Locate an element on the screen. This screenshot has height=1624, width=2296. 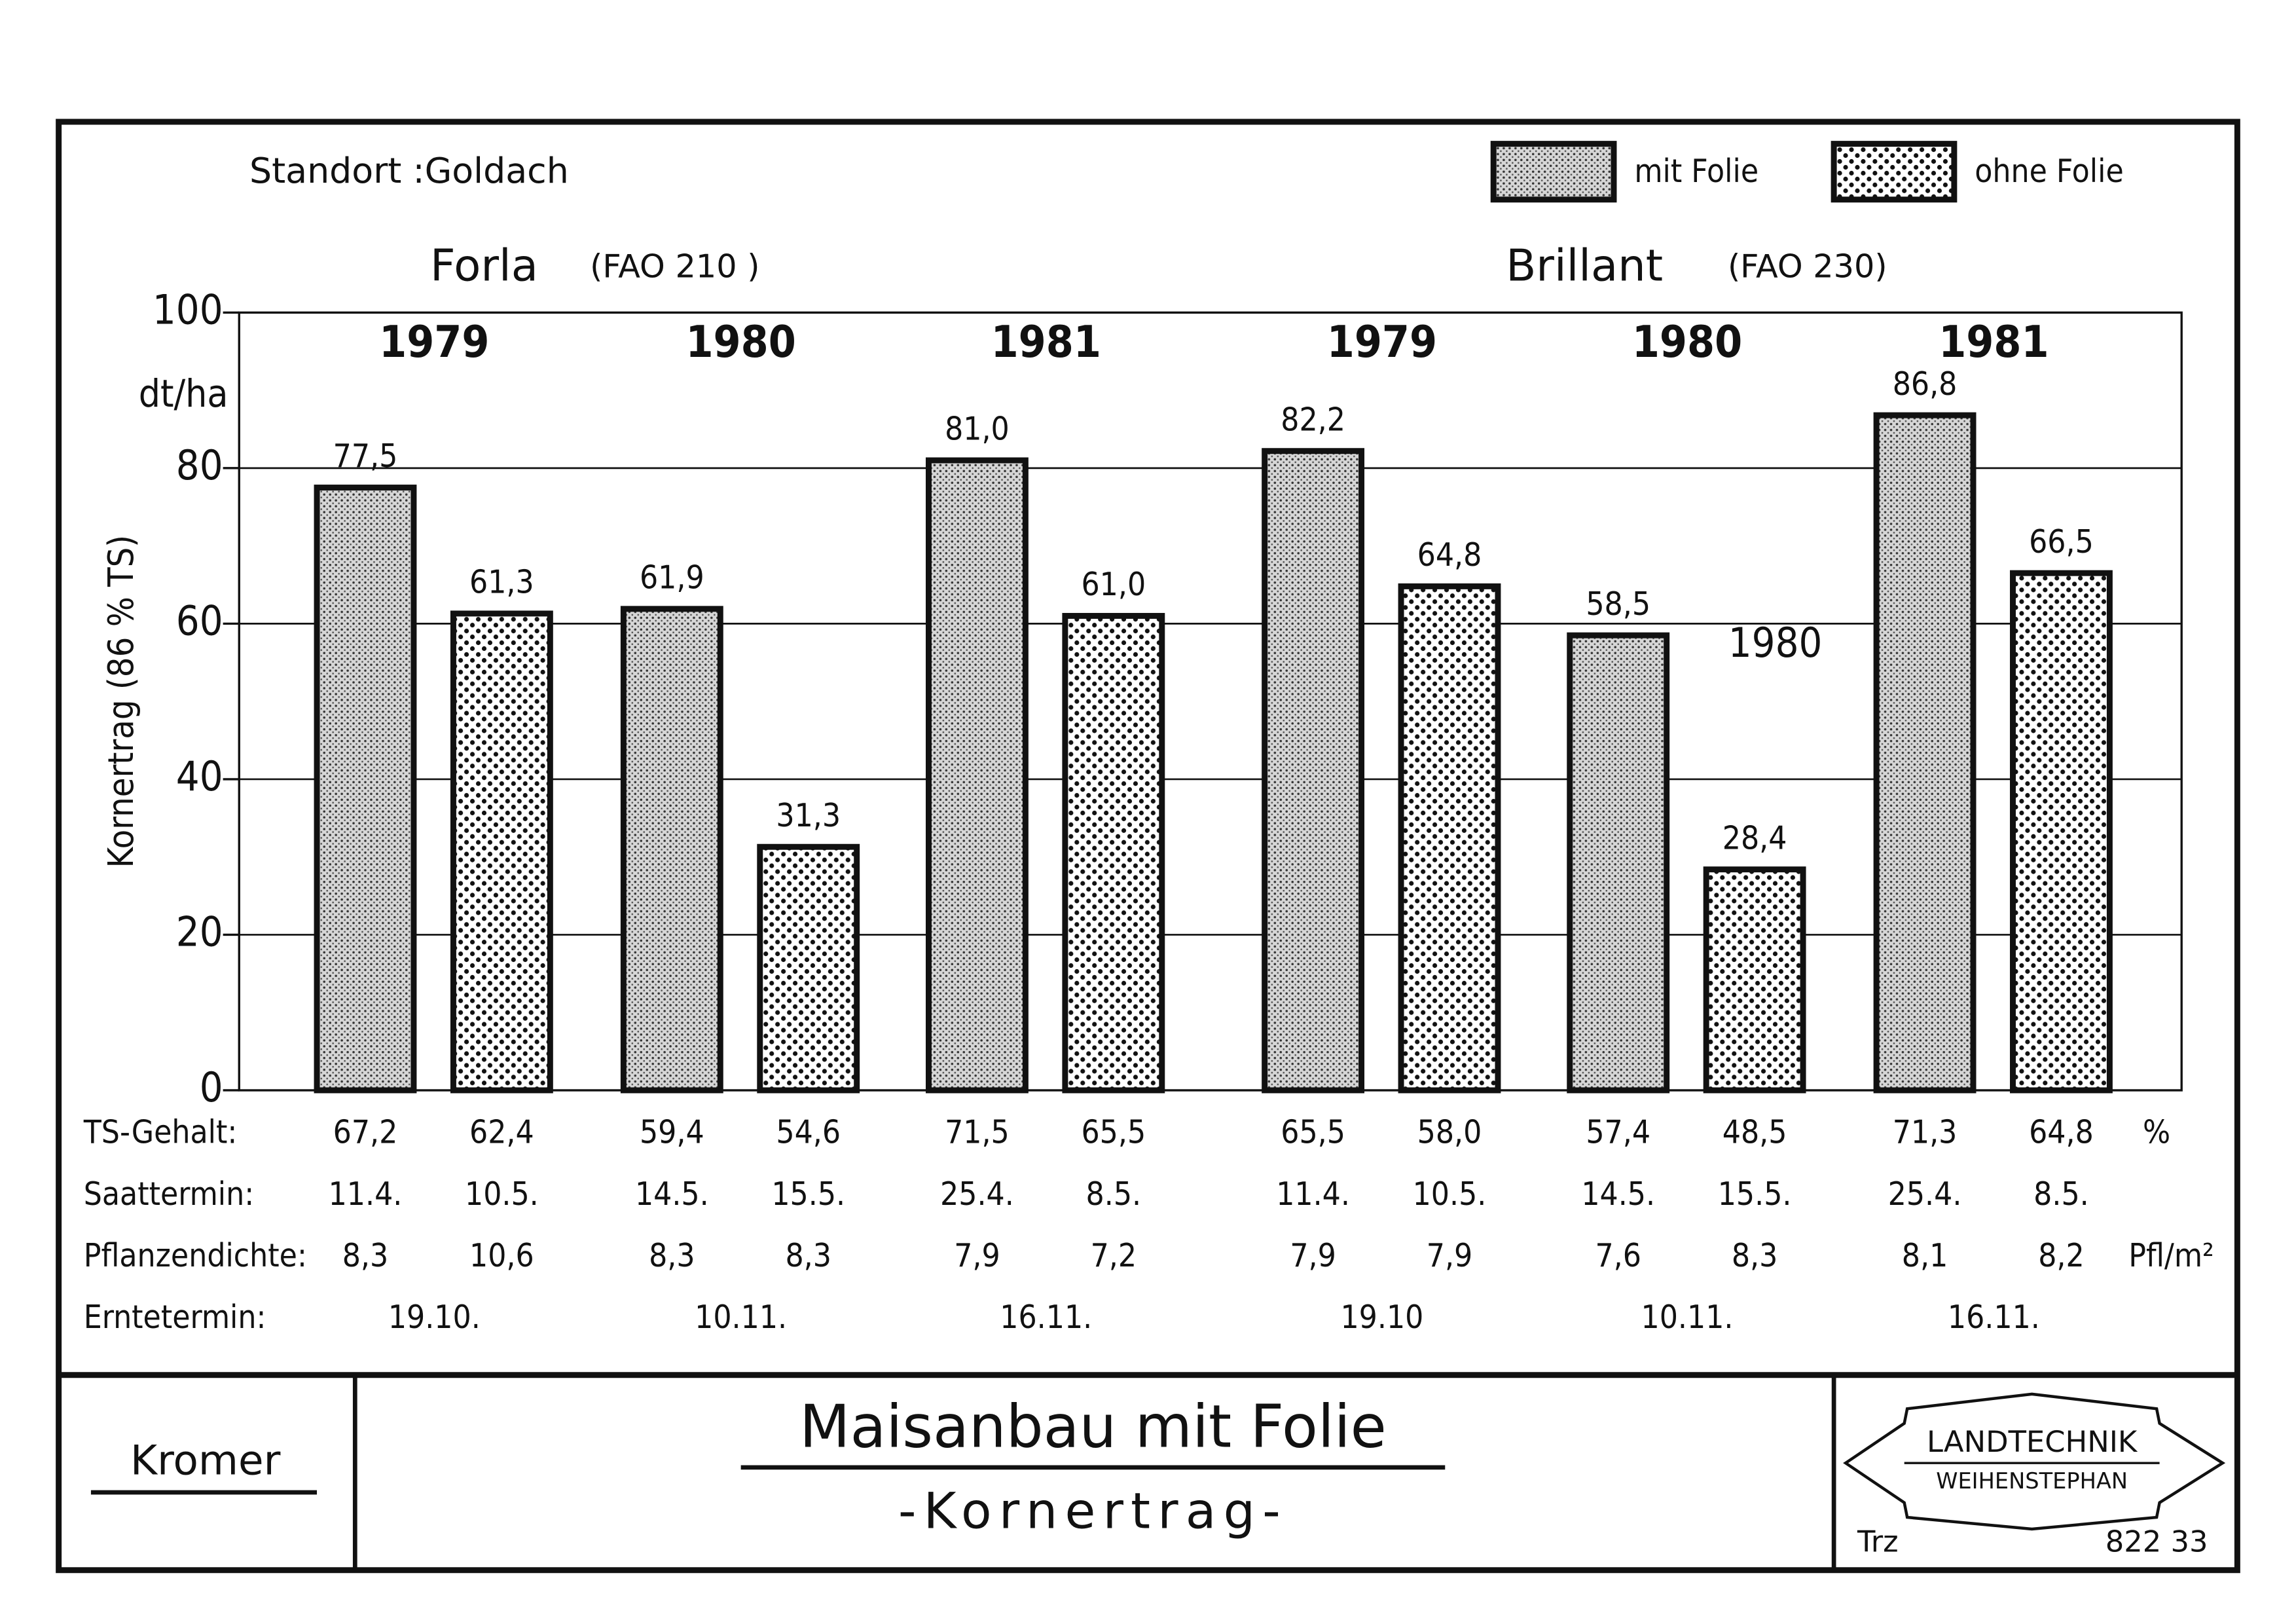
table-cell: 10.5. is located at coordinates (1450, 1194).